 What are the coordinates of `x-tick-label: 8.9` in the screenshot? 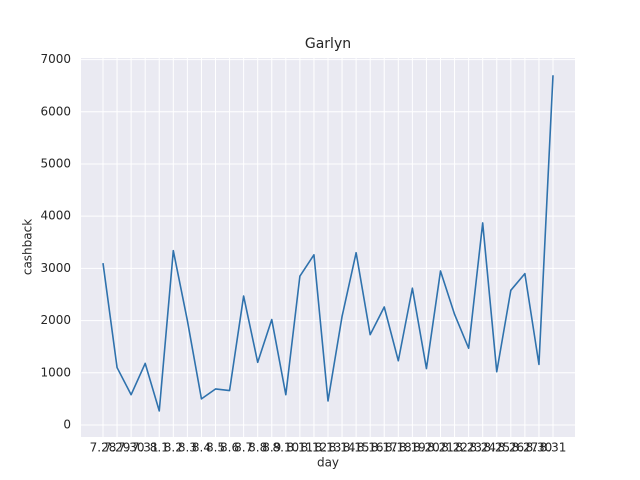 It's located at (271, 448).